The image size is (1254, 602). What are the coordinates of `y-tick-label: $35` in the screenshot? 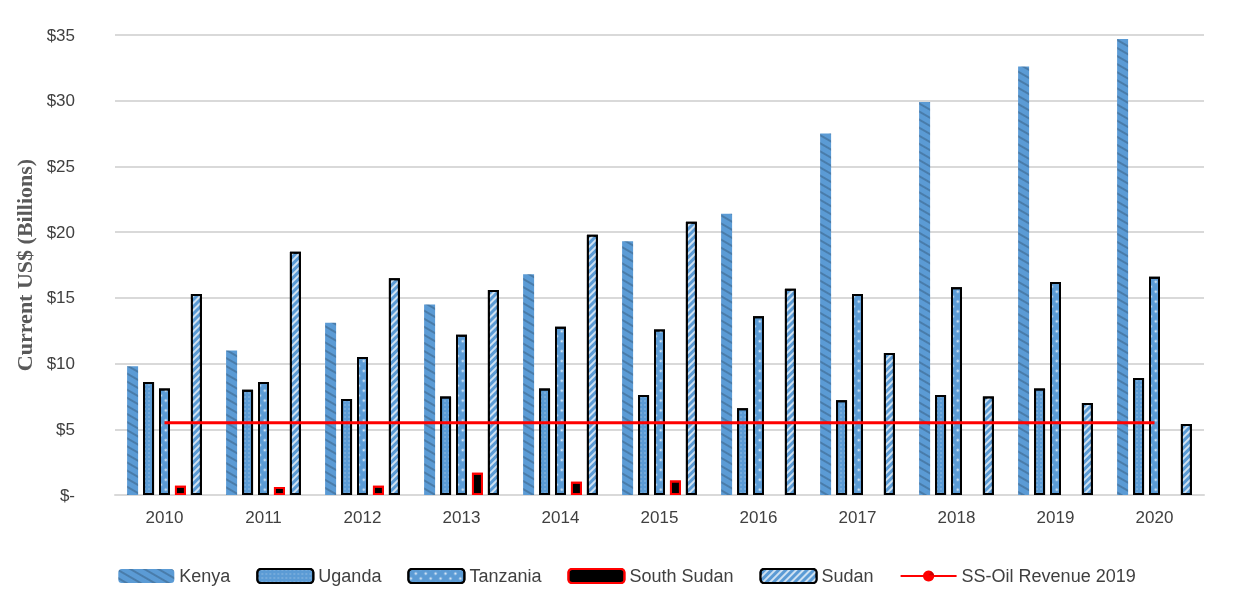 It's located at (60, 35).